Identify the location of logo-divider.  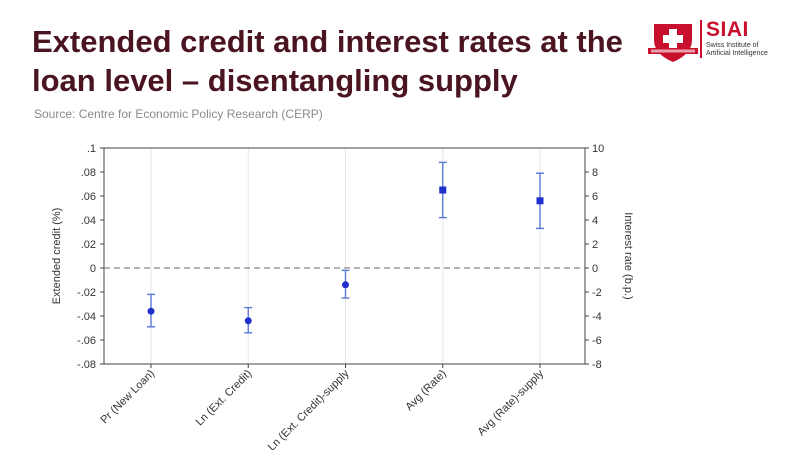
(701, 39).